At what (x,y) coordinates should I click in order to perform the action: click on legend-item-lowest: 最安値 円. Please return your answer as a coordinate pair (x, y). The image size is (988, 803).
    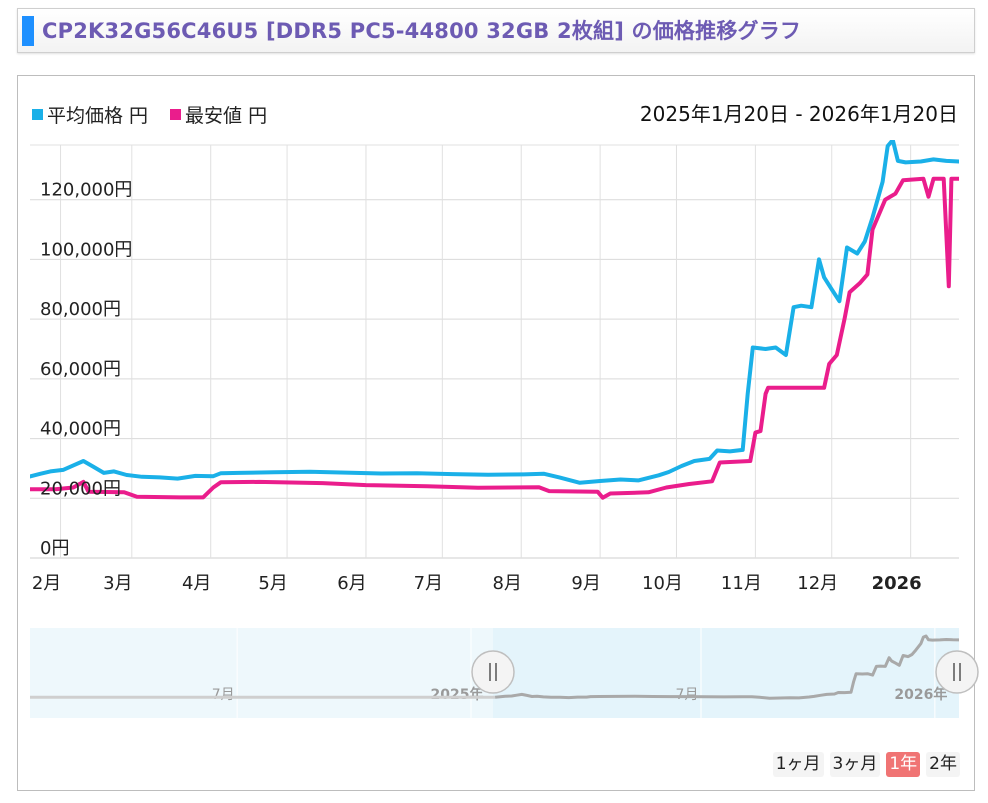
    Looking at the image, I should click on (218, 114).